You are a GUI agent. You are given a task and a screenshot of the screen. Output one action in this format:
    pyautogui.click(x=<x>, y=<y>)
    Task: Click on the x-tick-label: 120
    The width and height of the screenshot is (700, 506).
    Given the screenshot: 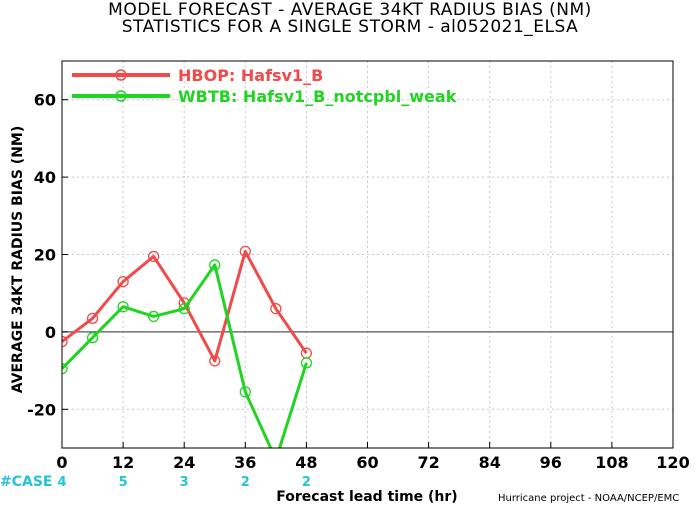 What is the action you would take?
    pyautogui.click(x=672, y=462)
    